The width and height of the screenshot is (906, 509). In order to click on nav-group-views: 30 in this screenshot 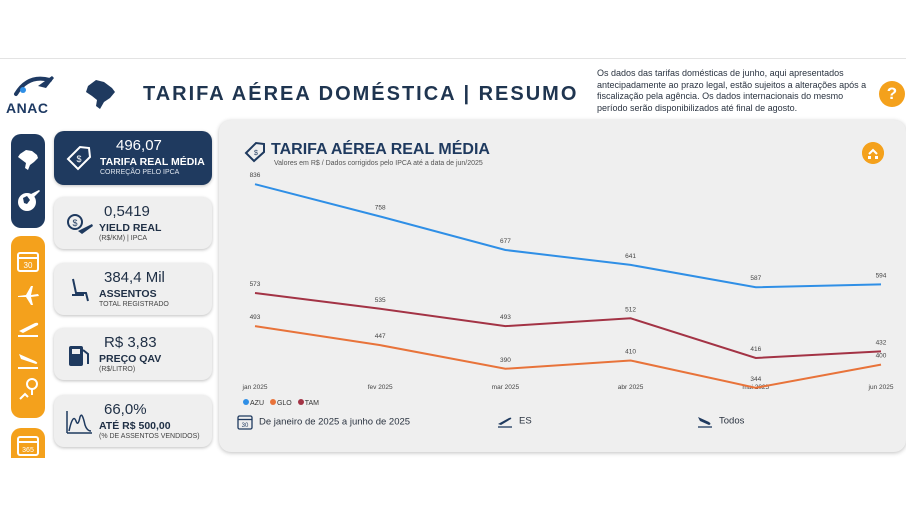, I will do `click(28, 327)`.